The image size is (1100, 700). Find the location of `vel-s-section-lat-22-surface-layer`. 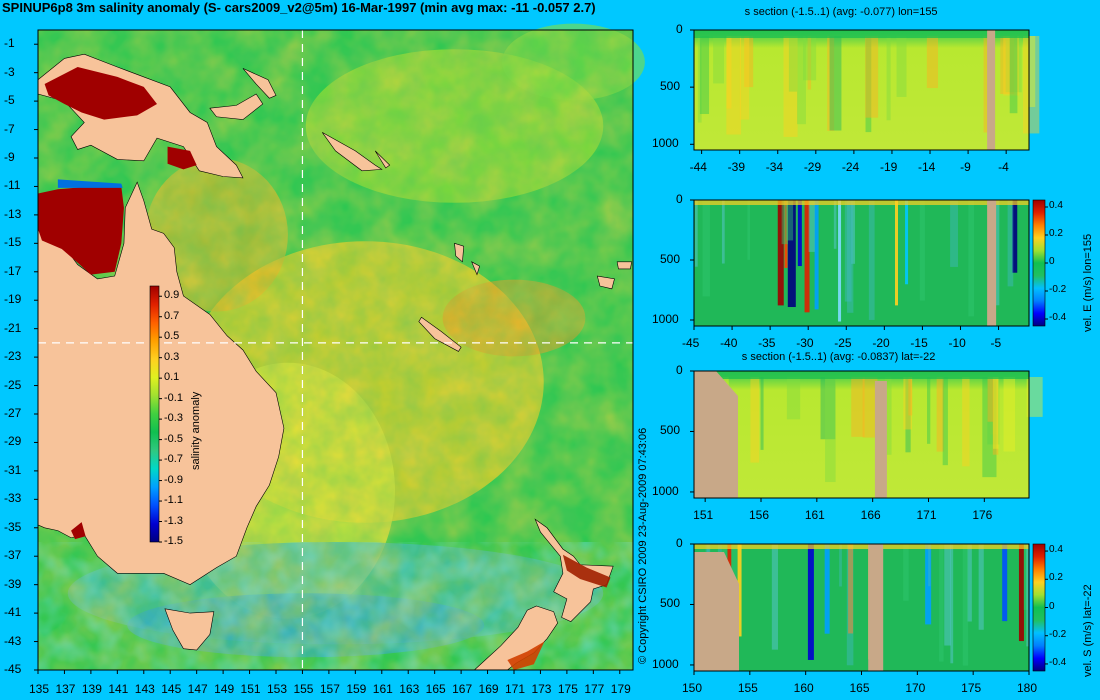

vel-s-section-lat-22-surface-layer is located at coordinates (861, 546).